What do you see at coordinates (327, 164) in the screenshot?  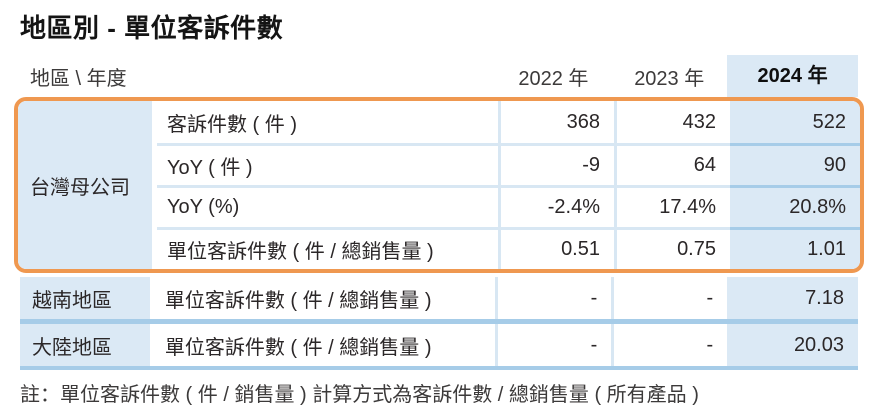 I see `metric-label: YoY ( 件 )` at bounding box center [327, 164].